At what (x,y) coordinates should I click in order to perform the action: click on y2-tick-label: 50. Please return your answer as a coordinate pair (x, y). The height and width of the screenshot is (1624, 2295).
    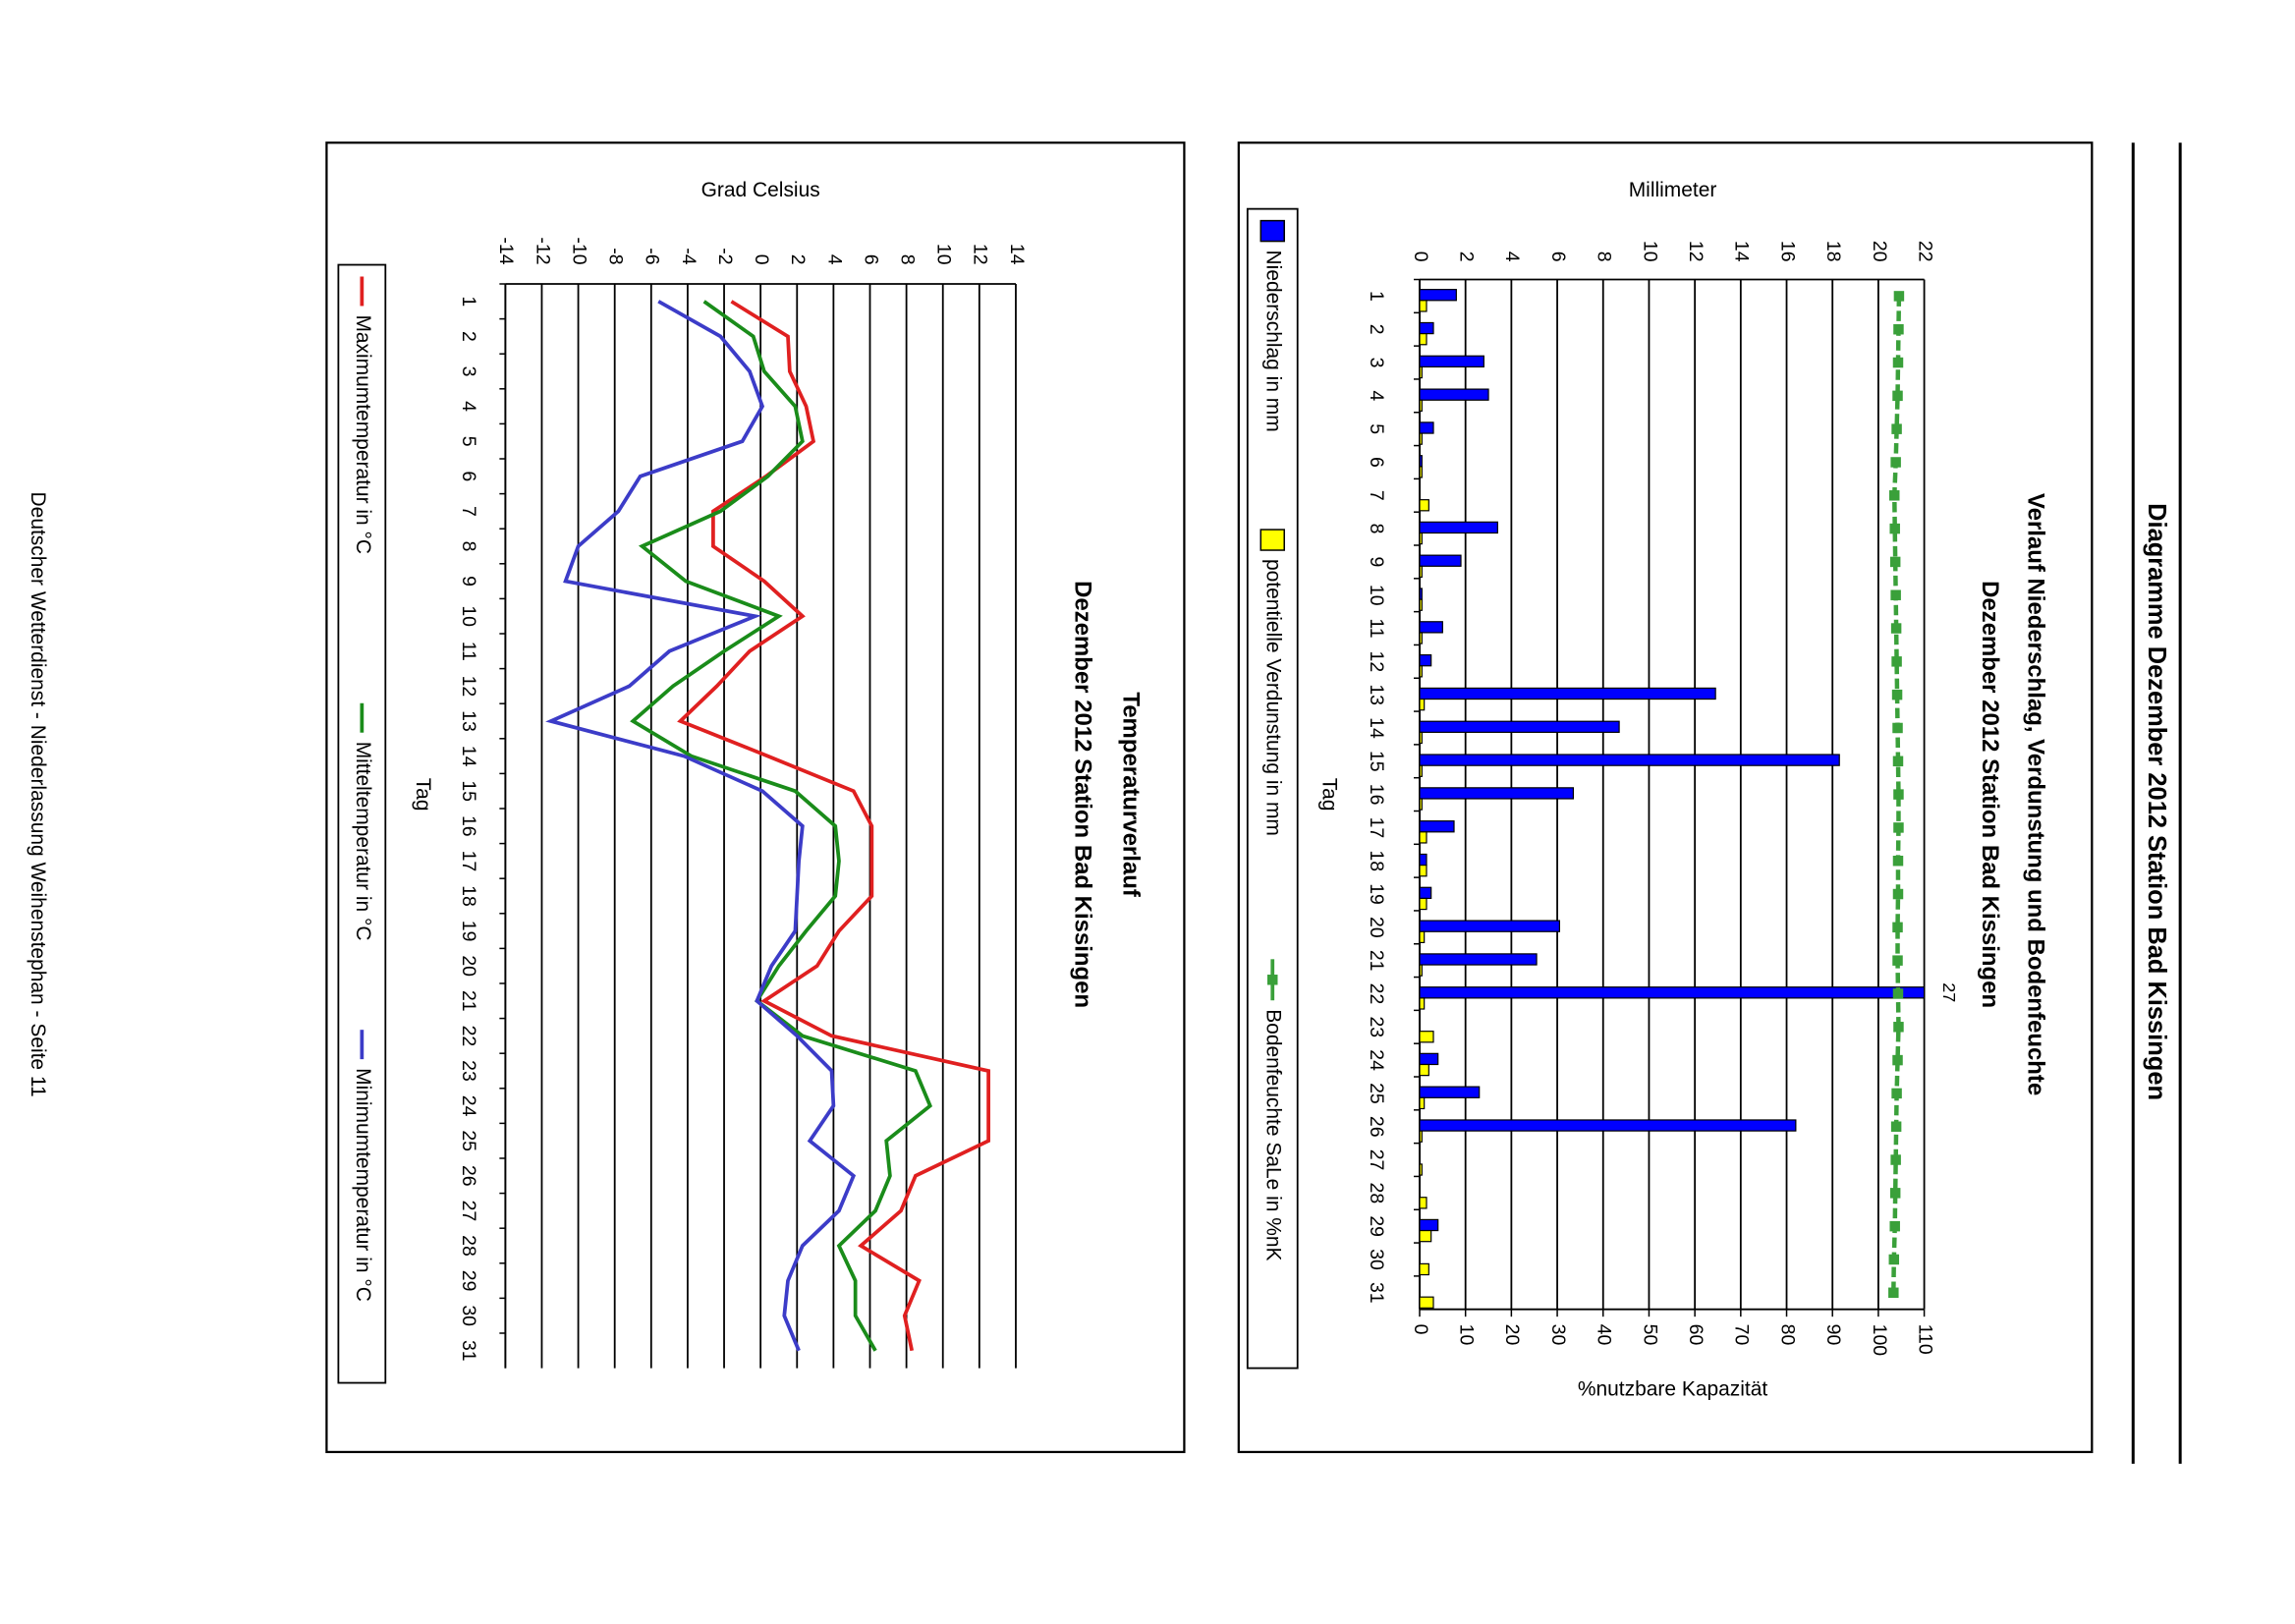
    Looking at the image, I should click on (1650, 1335).